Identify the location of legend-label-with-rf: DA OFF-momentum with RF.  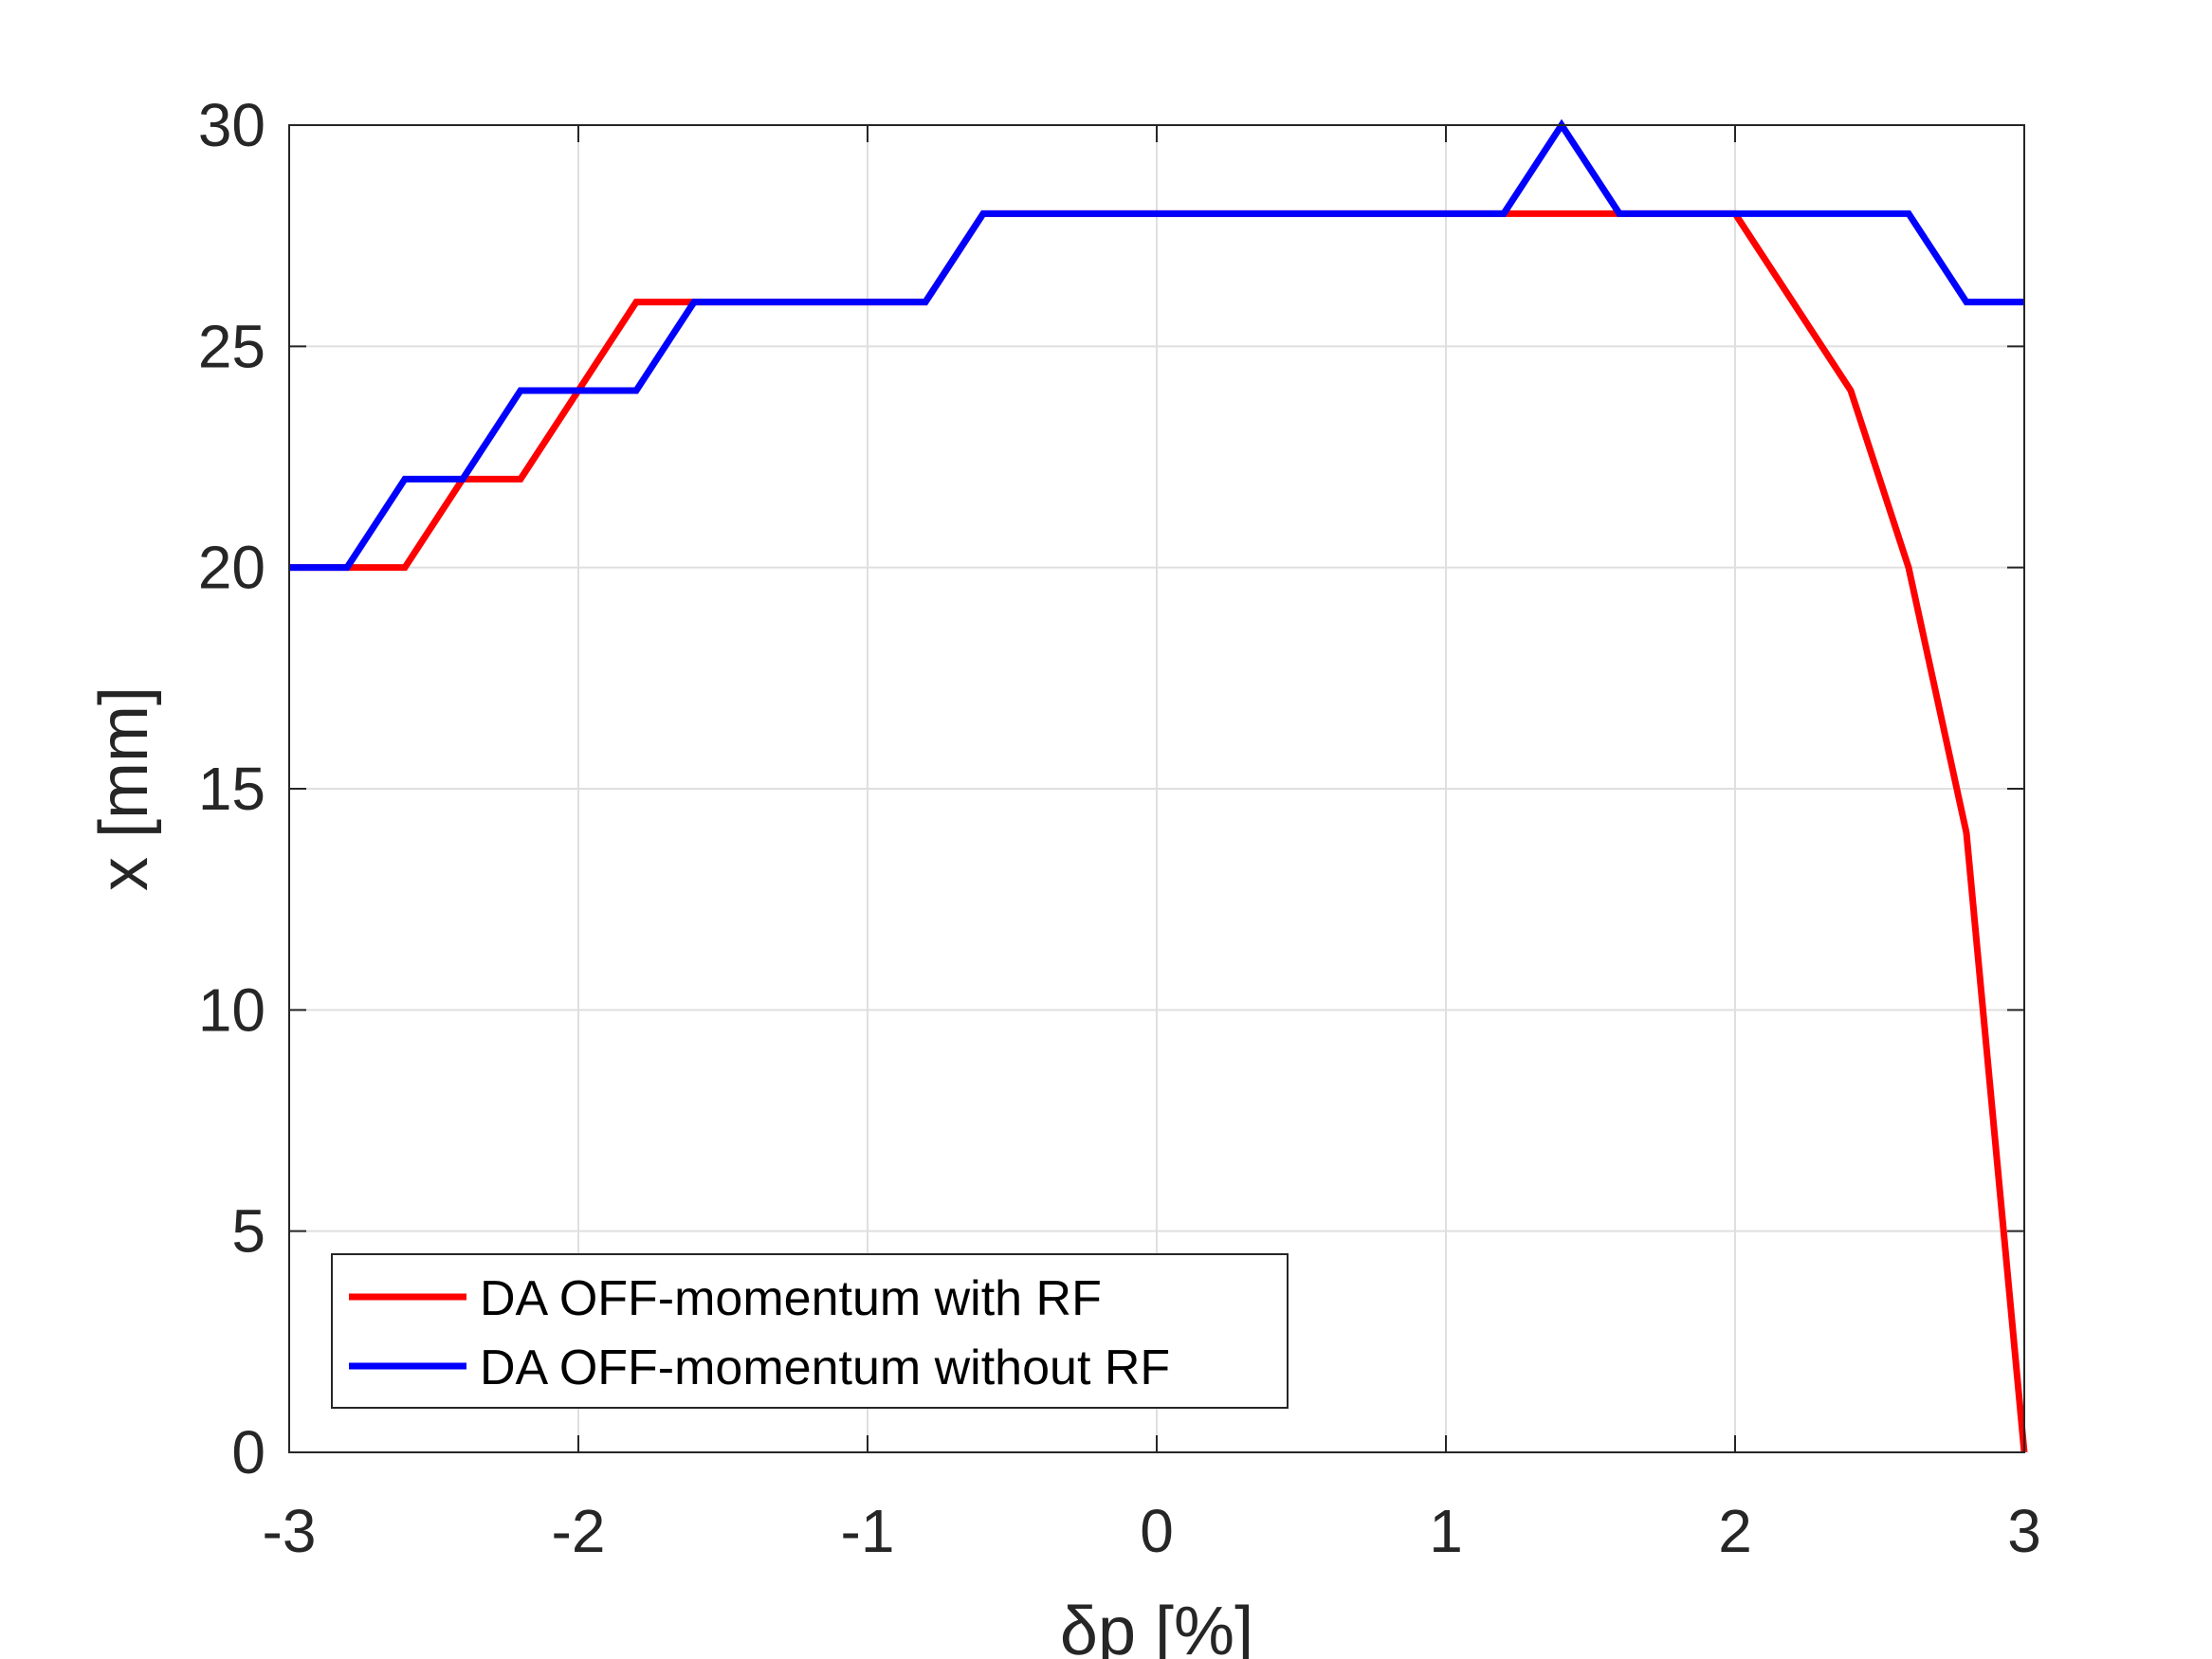
(791, 1298).